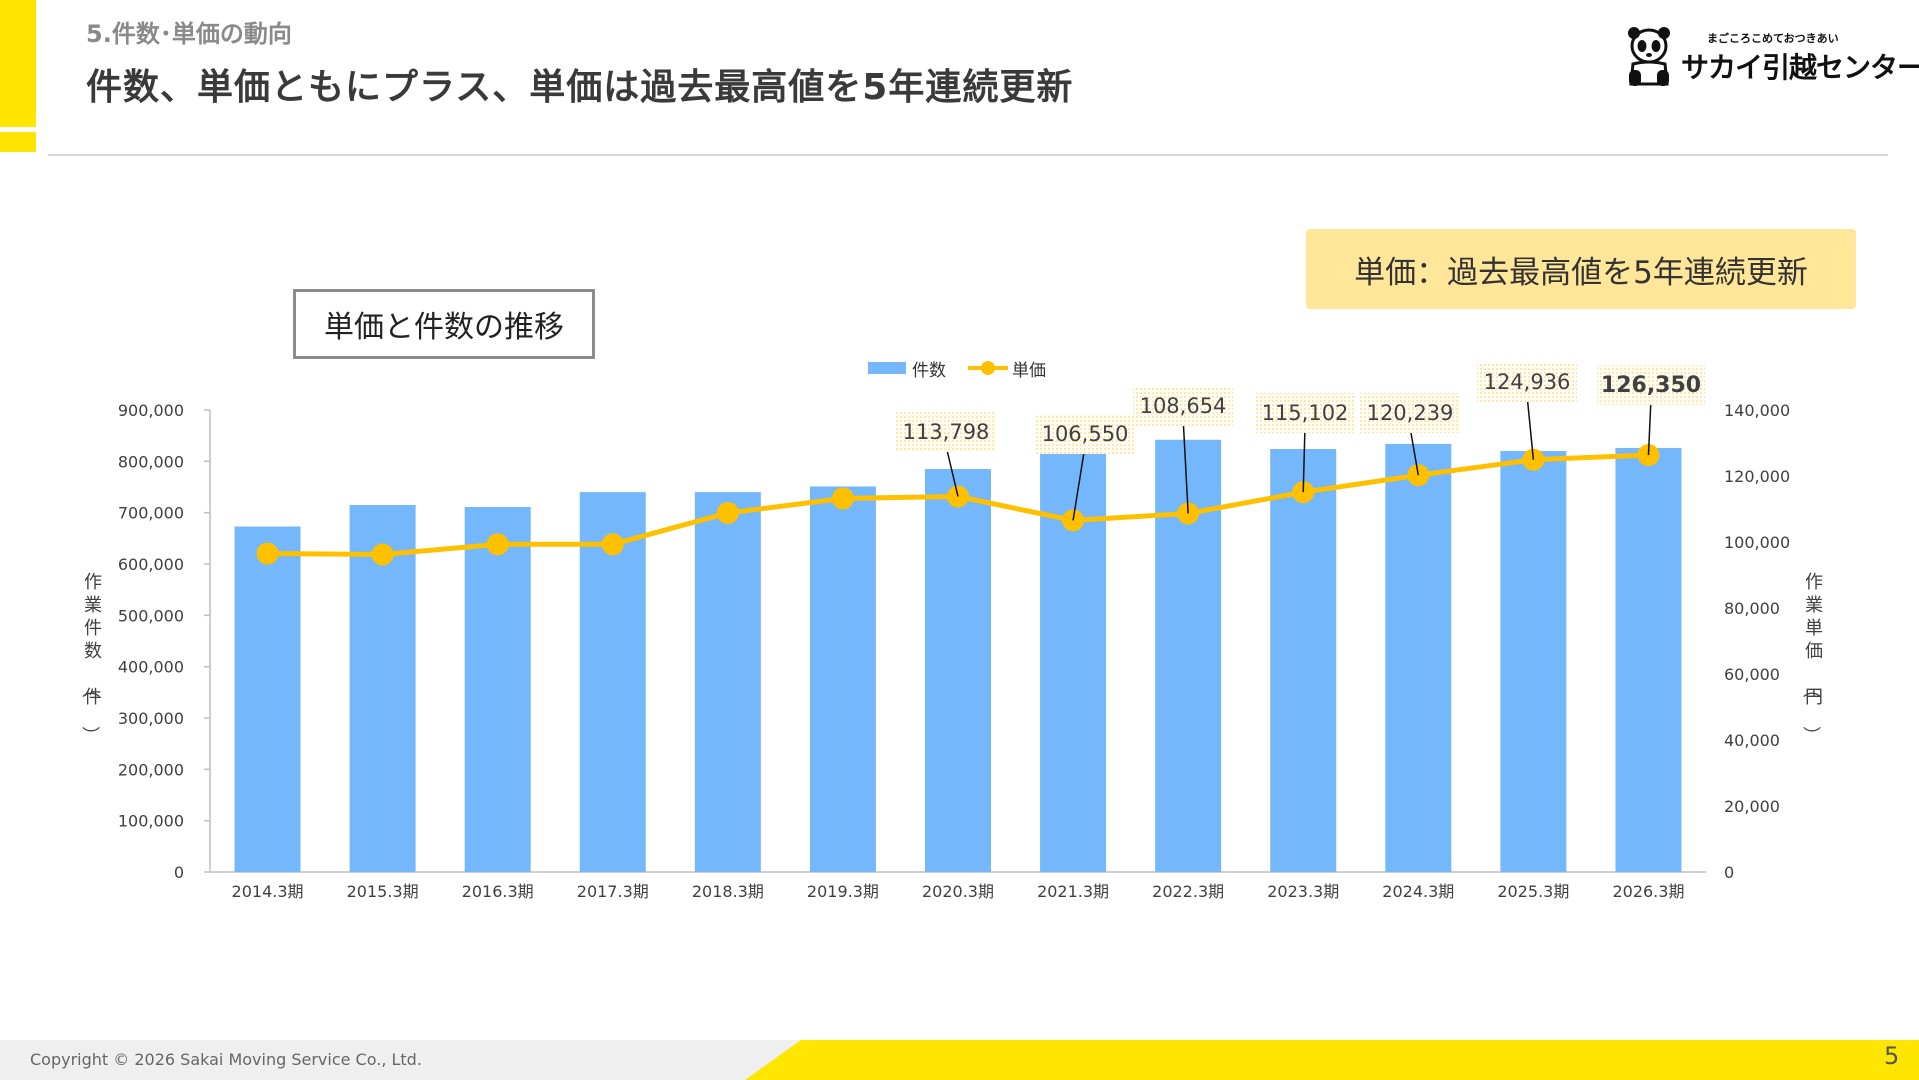  What do you see at coordinates (1811, 658) in the screenshot?
I see `right-axis-title: 作業単価（円）` at bounding box center [1811, 658].